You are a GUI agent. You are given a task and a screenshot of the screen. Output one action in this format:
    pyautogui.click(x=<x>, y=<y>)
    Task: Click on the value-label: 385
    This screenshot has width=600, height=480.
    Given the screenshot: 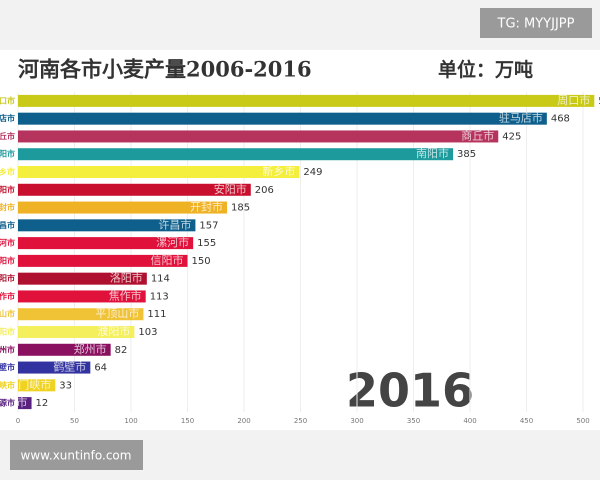 What is the action you would take?
    pyautogui.click(x=466, y=154)
    